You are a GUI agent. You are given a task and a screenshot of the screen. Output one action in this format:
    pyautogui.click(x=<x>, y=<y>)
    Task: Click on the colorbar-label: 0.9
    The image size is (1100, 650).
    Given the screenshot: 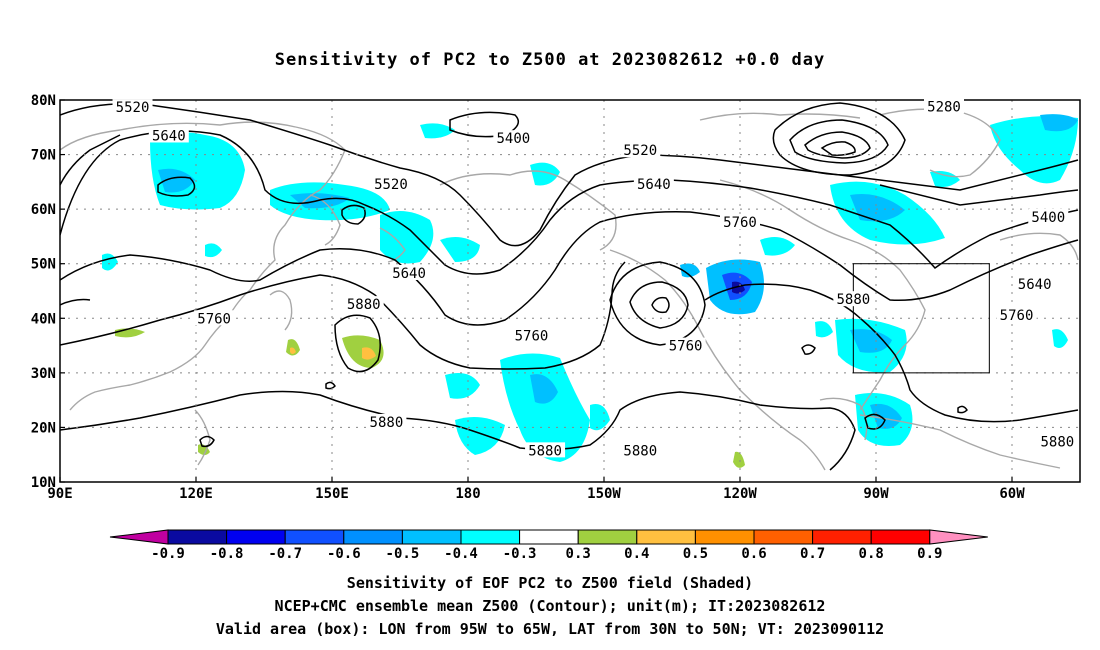 What is the action you would take?
    pyautogui.click(x=929, y=554)
    